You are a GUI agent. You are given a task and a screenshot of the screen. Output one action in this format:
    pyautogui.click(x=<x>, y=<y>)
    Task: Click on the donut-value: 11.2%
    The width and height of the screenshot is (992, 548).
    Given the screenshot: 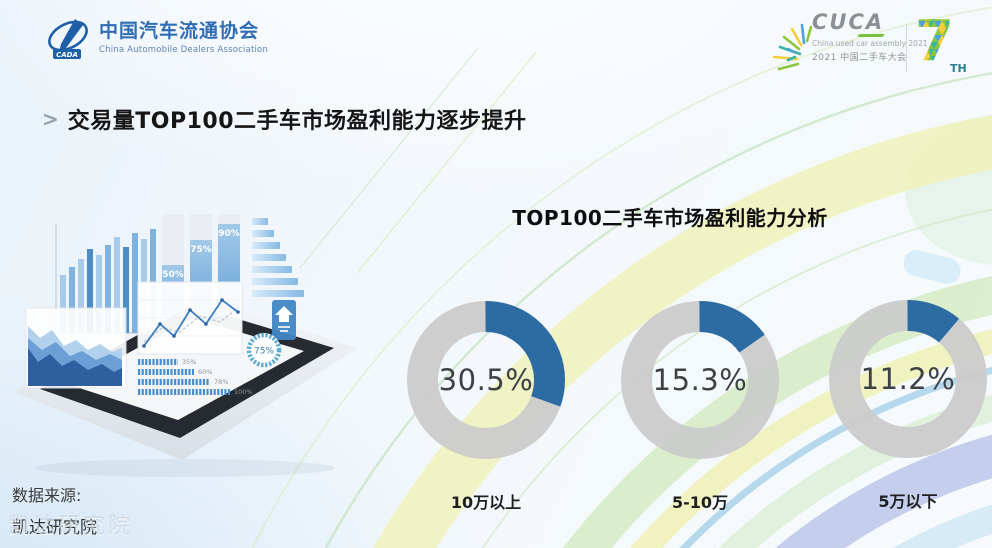 What is the action you would take?
    pyautogui.click(x=908, y=379)
    